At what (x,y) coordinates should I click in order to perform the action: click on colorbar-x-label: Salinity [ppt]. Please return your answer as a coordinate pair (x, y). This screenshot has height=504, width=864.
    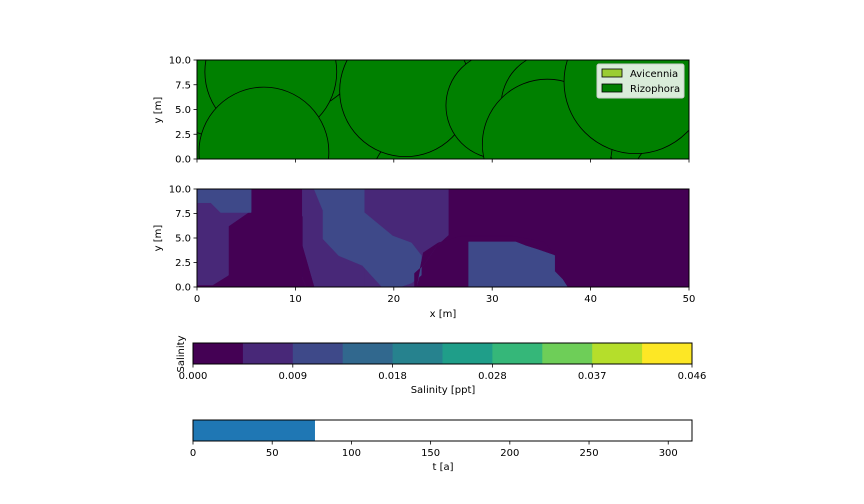
    Looking at the image, I should click on (443, 390).